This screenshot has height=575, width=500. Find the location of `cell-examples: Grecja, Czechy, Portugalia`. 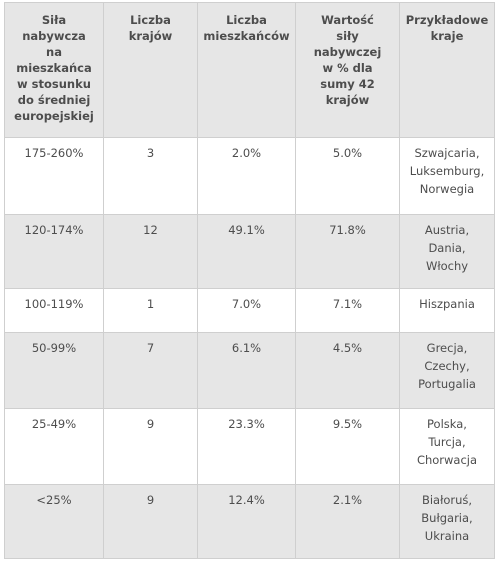

cell-examples: Grecja, Czechy, Portugalia is located at coordinates (447, 371).